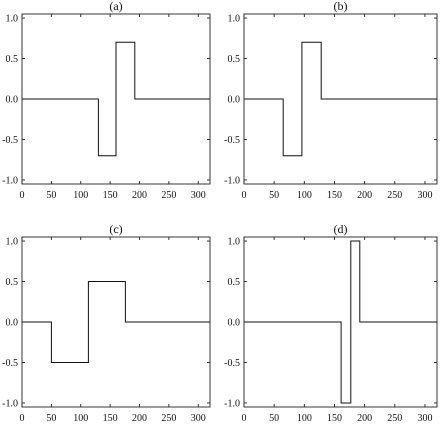 The width and height of the screenshot is (440, 426). Describe the element at coordinates (115, 229) in the screenshot. I see `panel-label: (c)` at that location.